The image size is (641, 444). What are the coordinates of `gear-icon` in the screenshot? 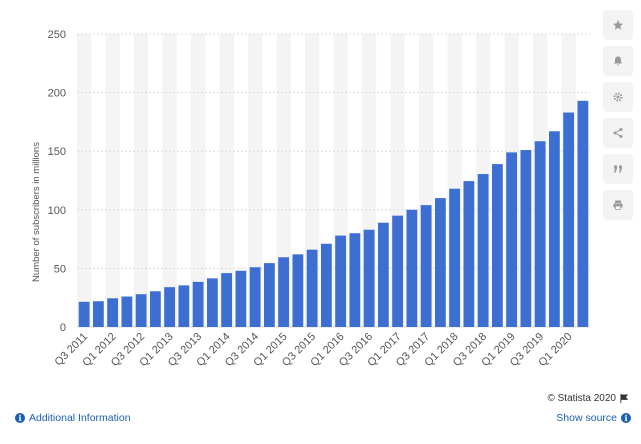 It's located at (618, 97).